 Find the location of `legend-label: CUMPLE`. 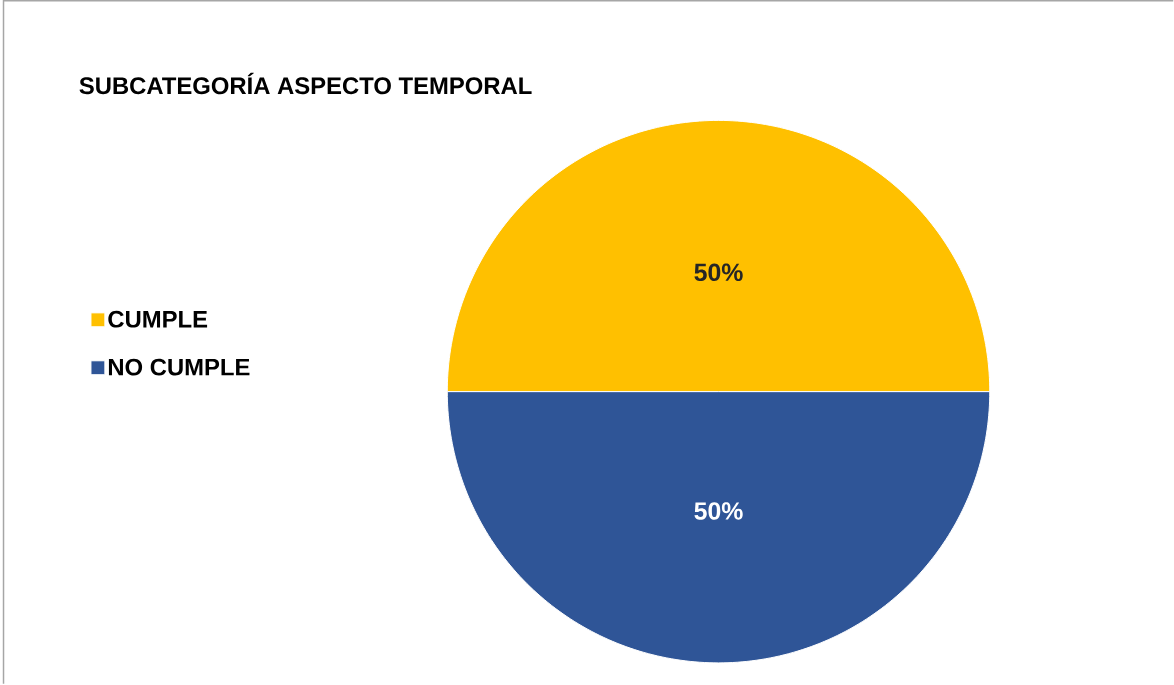

legend-label: CUMPLE is located at coordinates (158, 319).